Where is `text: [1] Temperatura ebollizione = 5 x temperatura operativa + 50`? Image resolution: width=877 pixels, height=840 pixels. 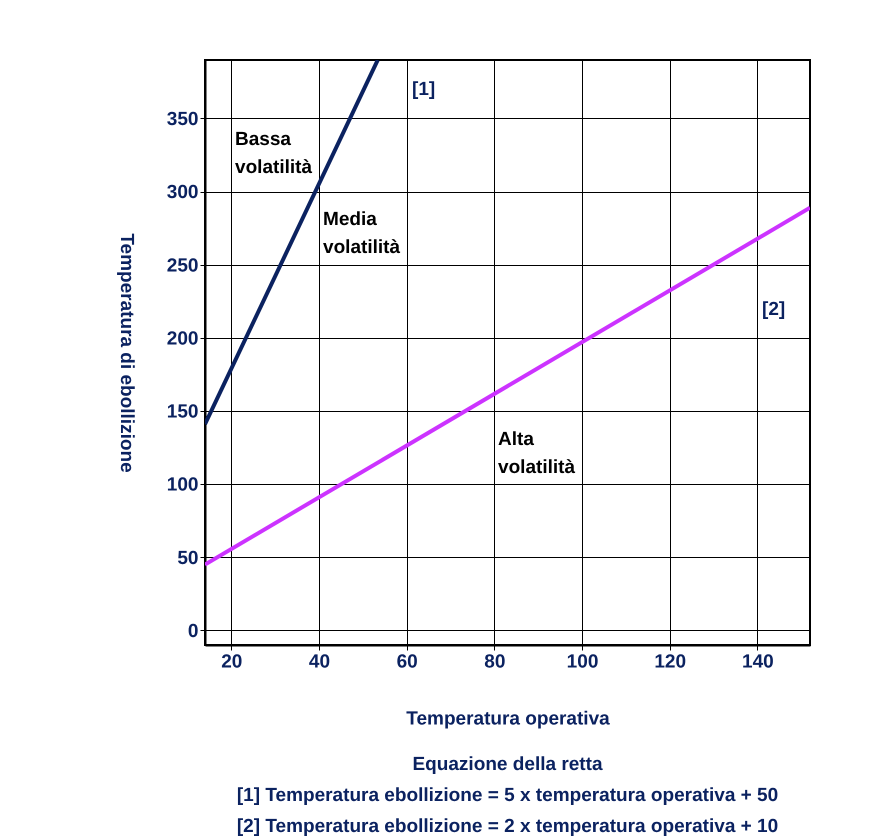 text: [1] Temperatura ebollizione = 5 x temperatura operativa + 50 is located at coordinates (507, 795).